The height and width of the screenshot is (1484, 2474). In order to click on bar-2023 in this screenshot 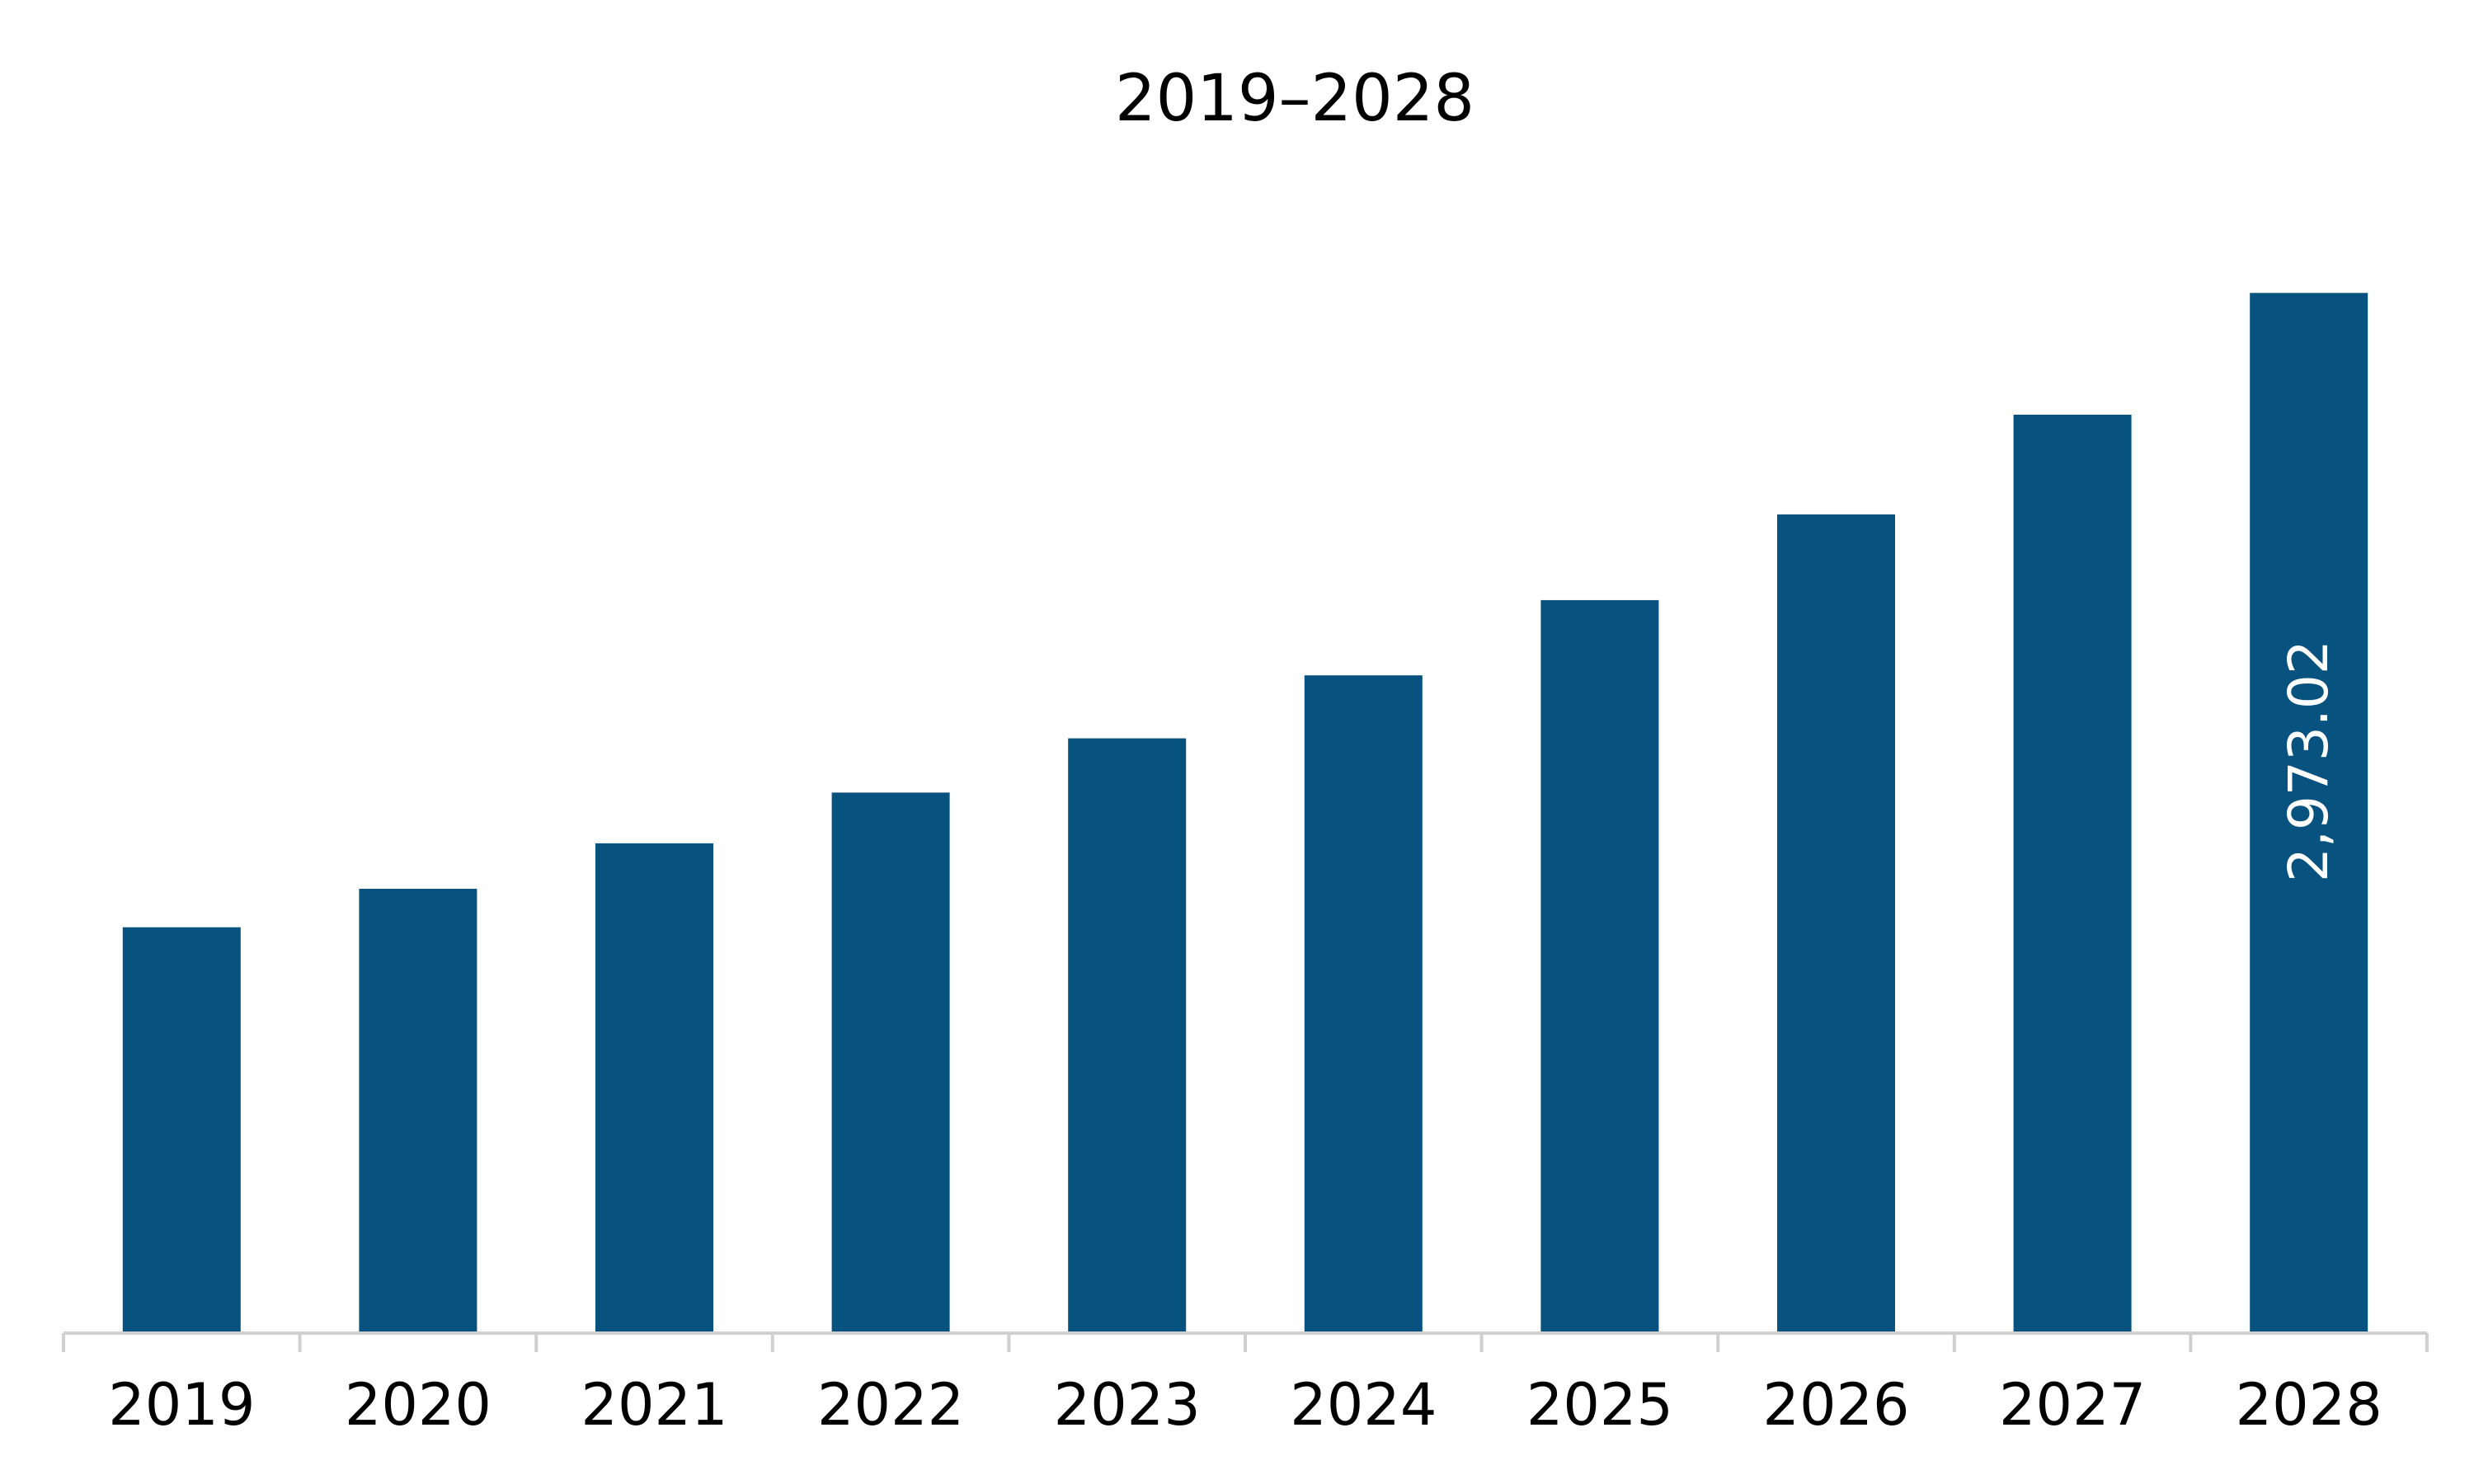, I will do `click(1127, 1035)`.